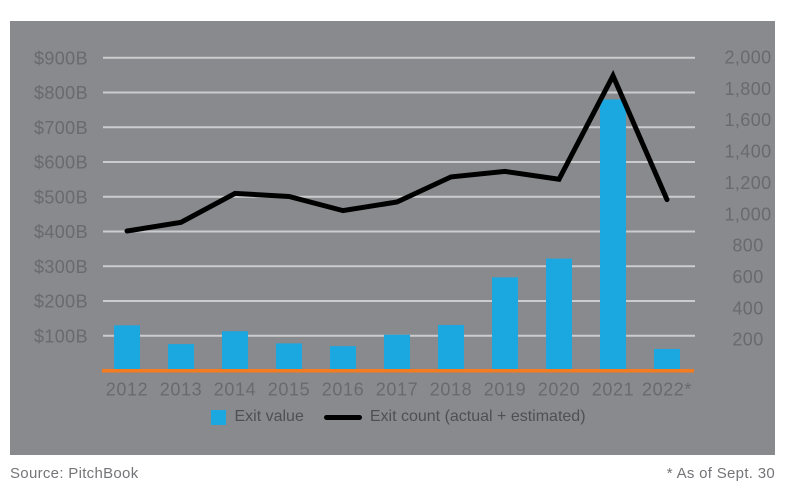  Describe the element at coordinates (235, 390) in the screenshot. I see `x-axis-label-2014: 2014` at that location.